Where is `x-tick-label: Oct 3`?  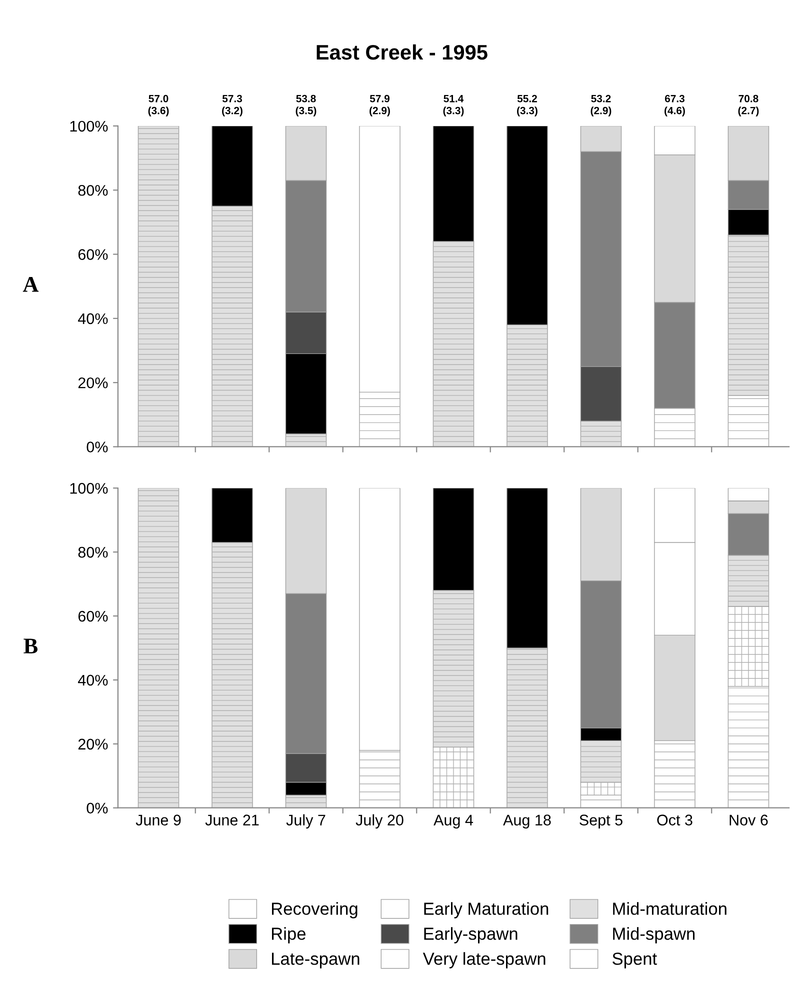
x-tick-label: Oct 3 is located at coordinates (674, 820).